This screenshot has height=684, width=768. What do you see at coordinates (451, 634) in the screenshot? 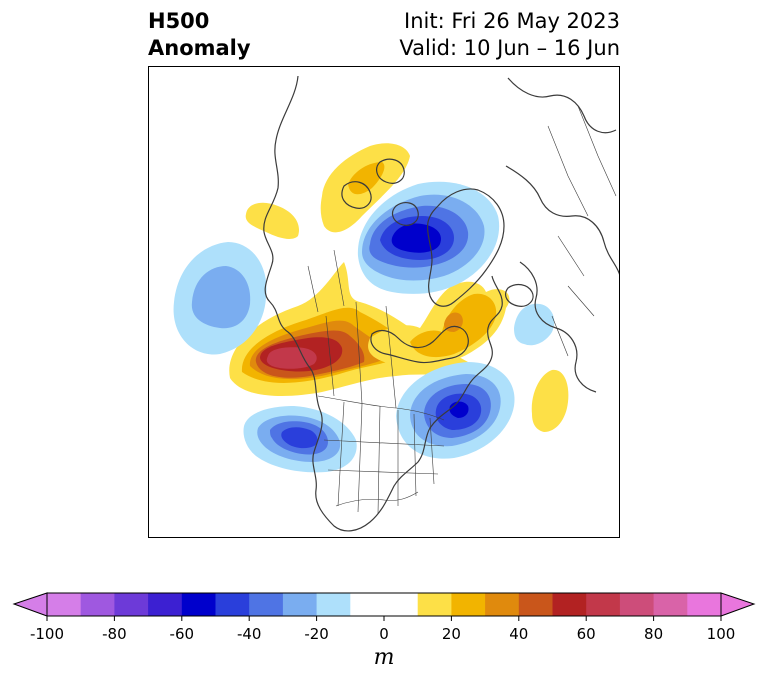
I see `colorbar-tick-label: 20` at bounding box center [451, 634].